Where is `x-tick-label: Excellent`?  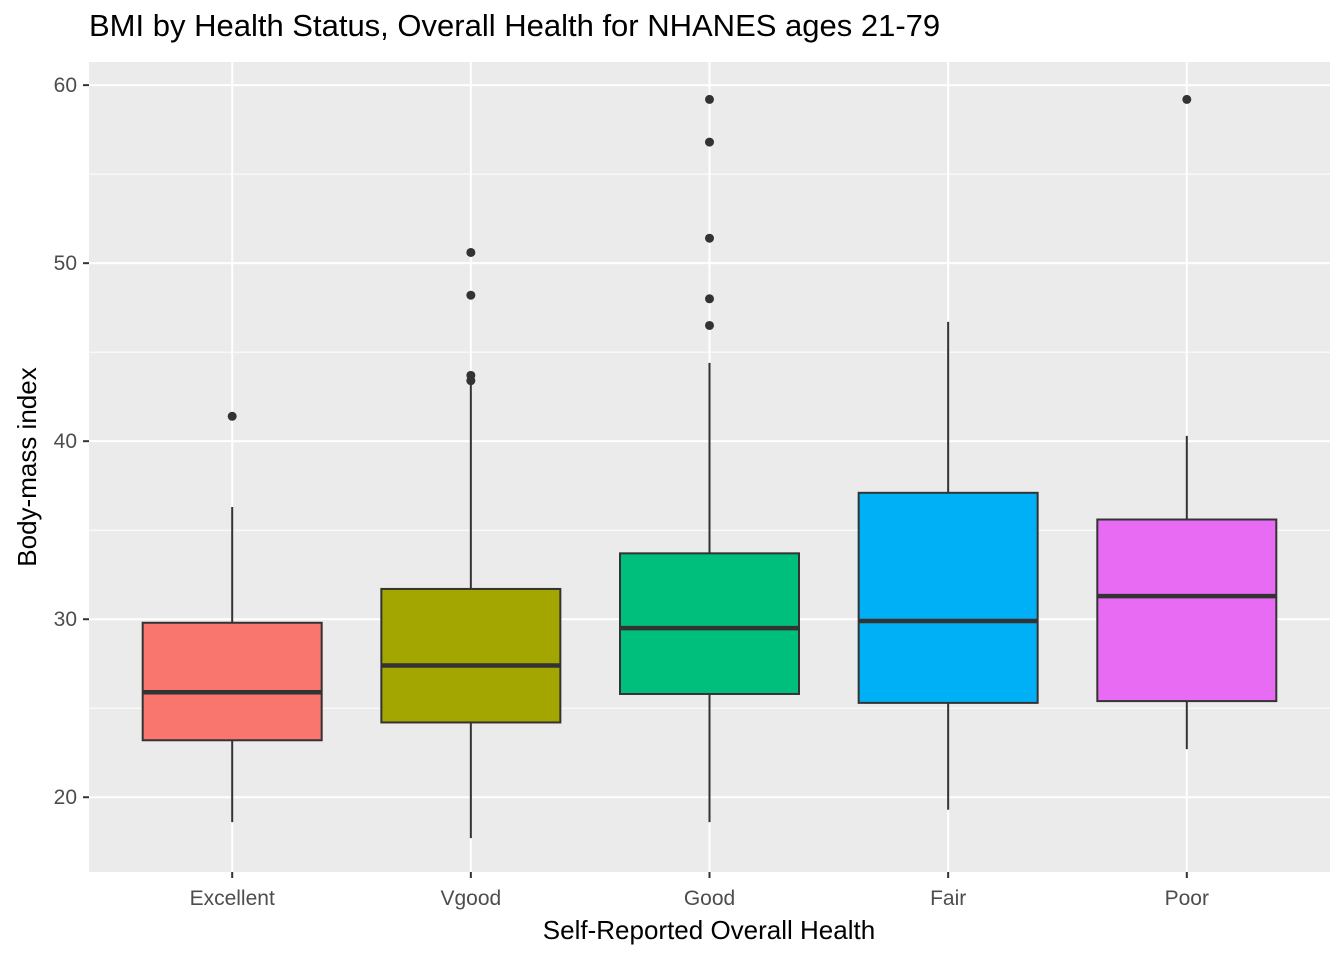 x-tick-label: Excellent is located at coordinates (232, 898).